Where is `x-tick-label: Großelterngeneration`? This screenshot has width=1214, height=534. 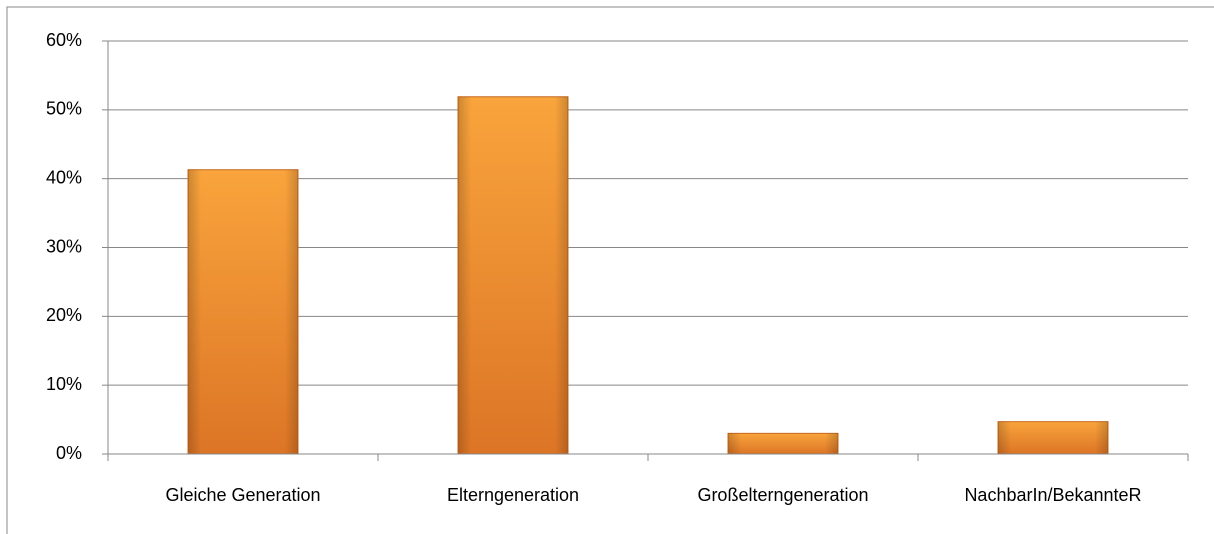 x-tick-label: Großelterngeneration is located at coordinates (782, 495).